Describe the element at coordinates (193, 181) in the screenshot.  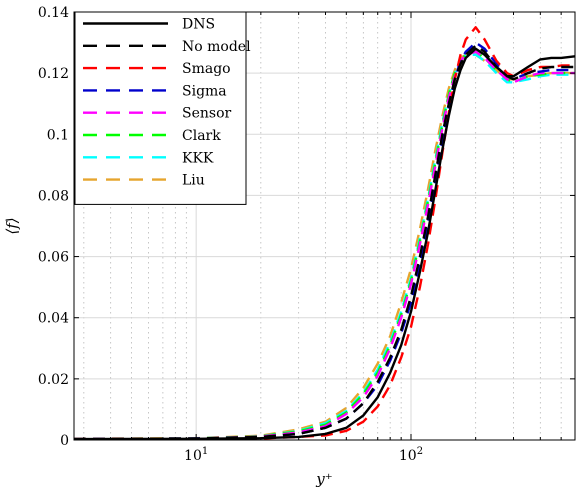
I see `legend-label: Liu` at that location.